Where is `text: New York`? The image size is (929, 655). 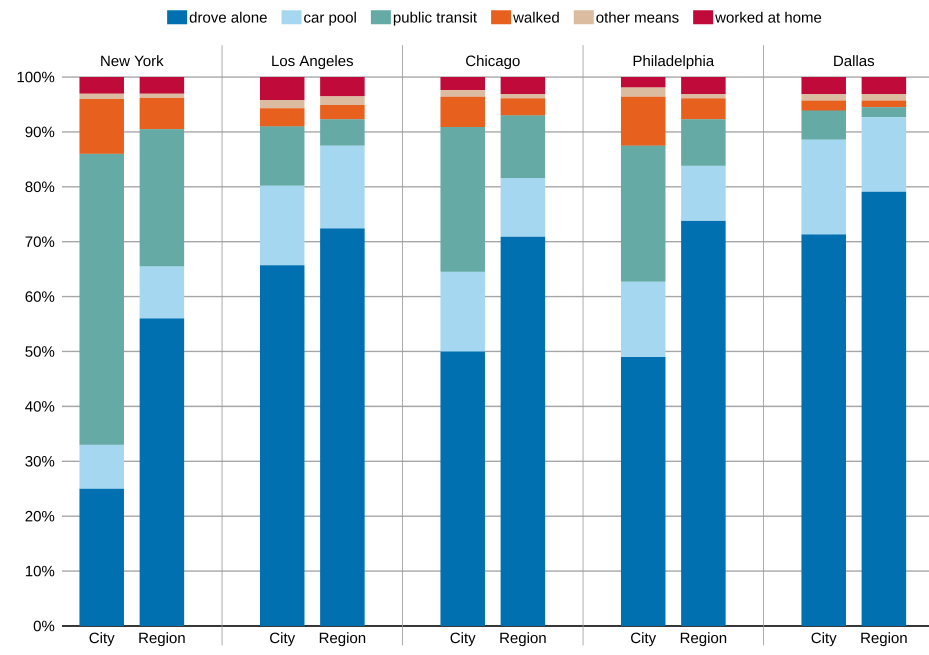 text: New York is located at coordinates (132, 60).